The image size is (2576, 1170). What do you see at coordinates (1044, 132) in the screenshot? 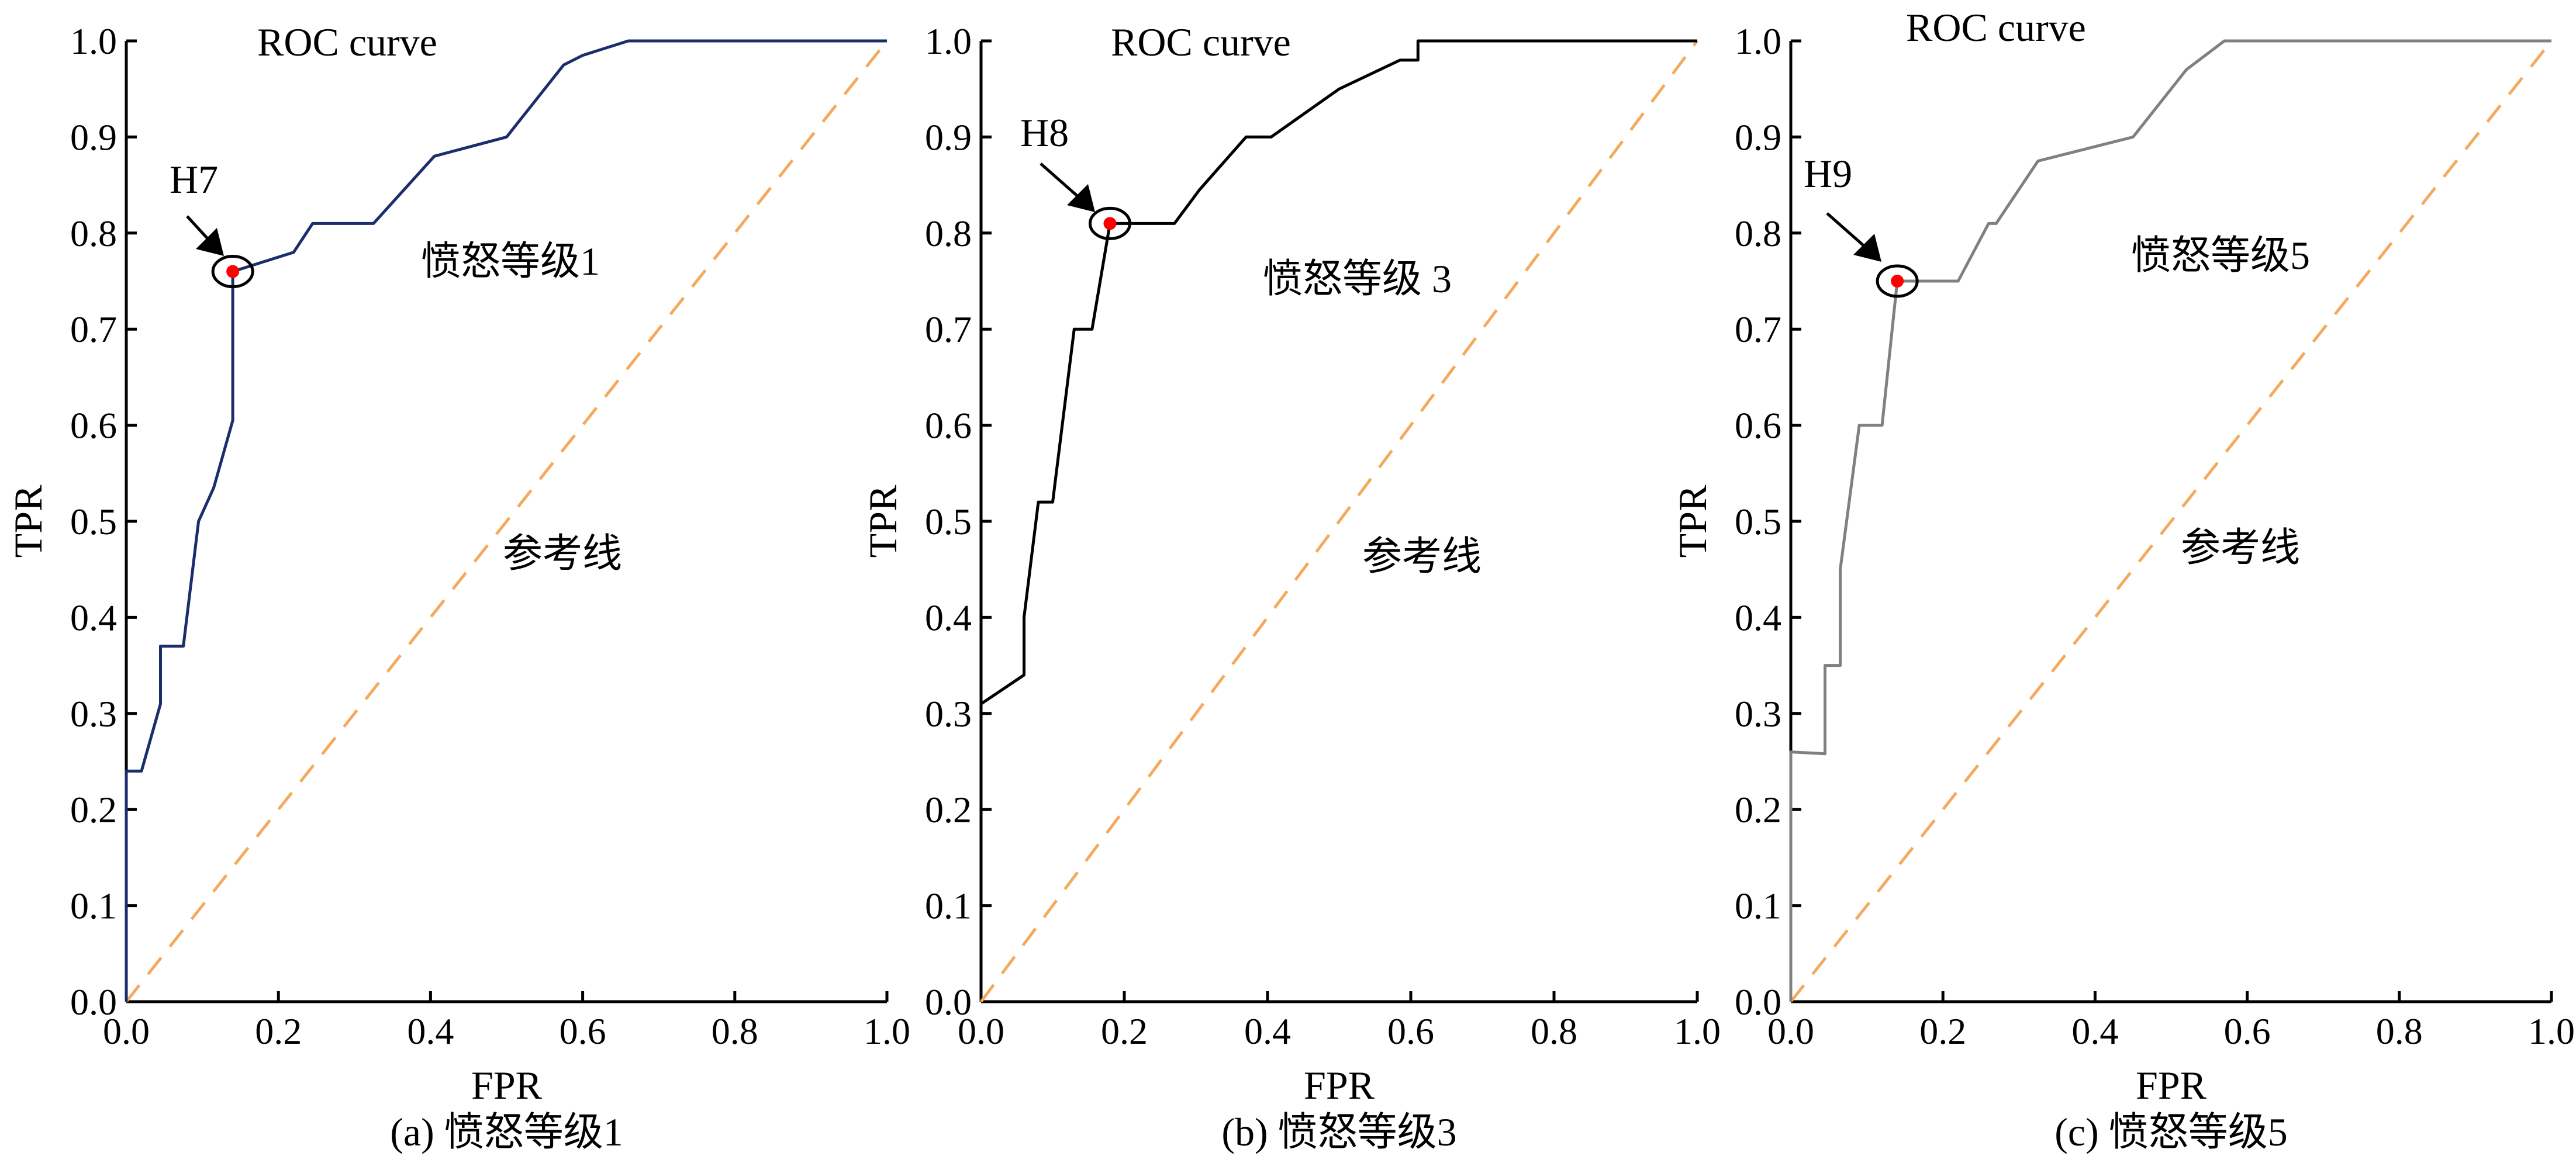
I see `optimal-point-label: H8` at bounding box center [1044, 132].